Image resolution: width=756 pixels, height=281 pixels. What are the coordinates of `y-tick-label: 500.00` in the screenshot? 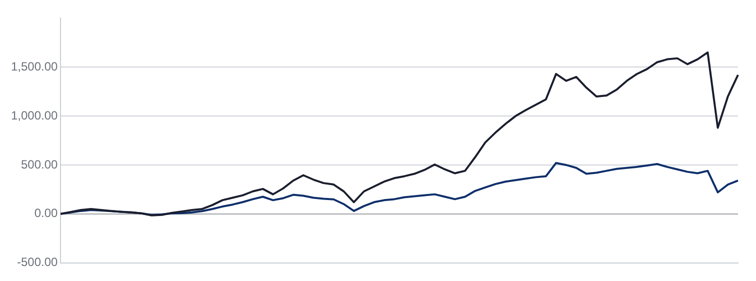 It's located at (39, 164).